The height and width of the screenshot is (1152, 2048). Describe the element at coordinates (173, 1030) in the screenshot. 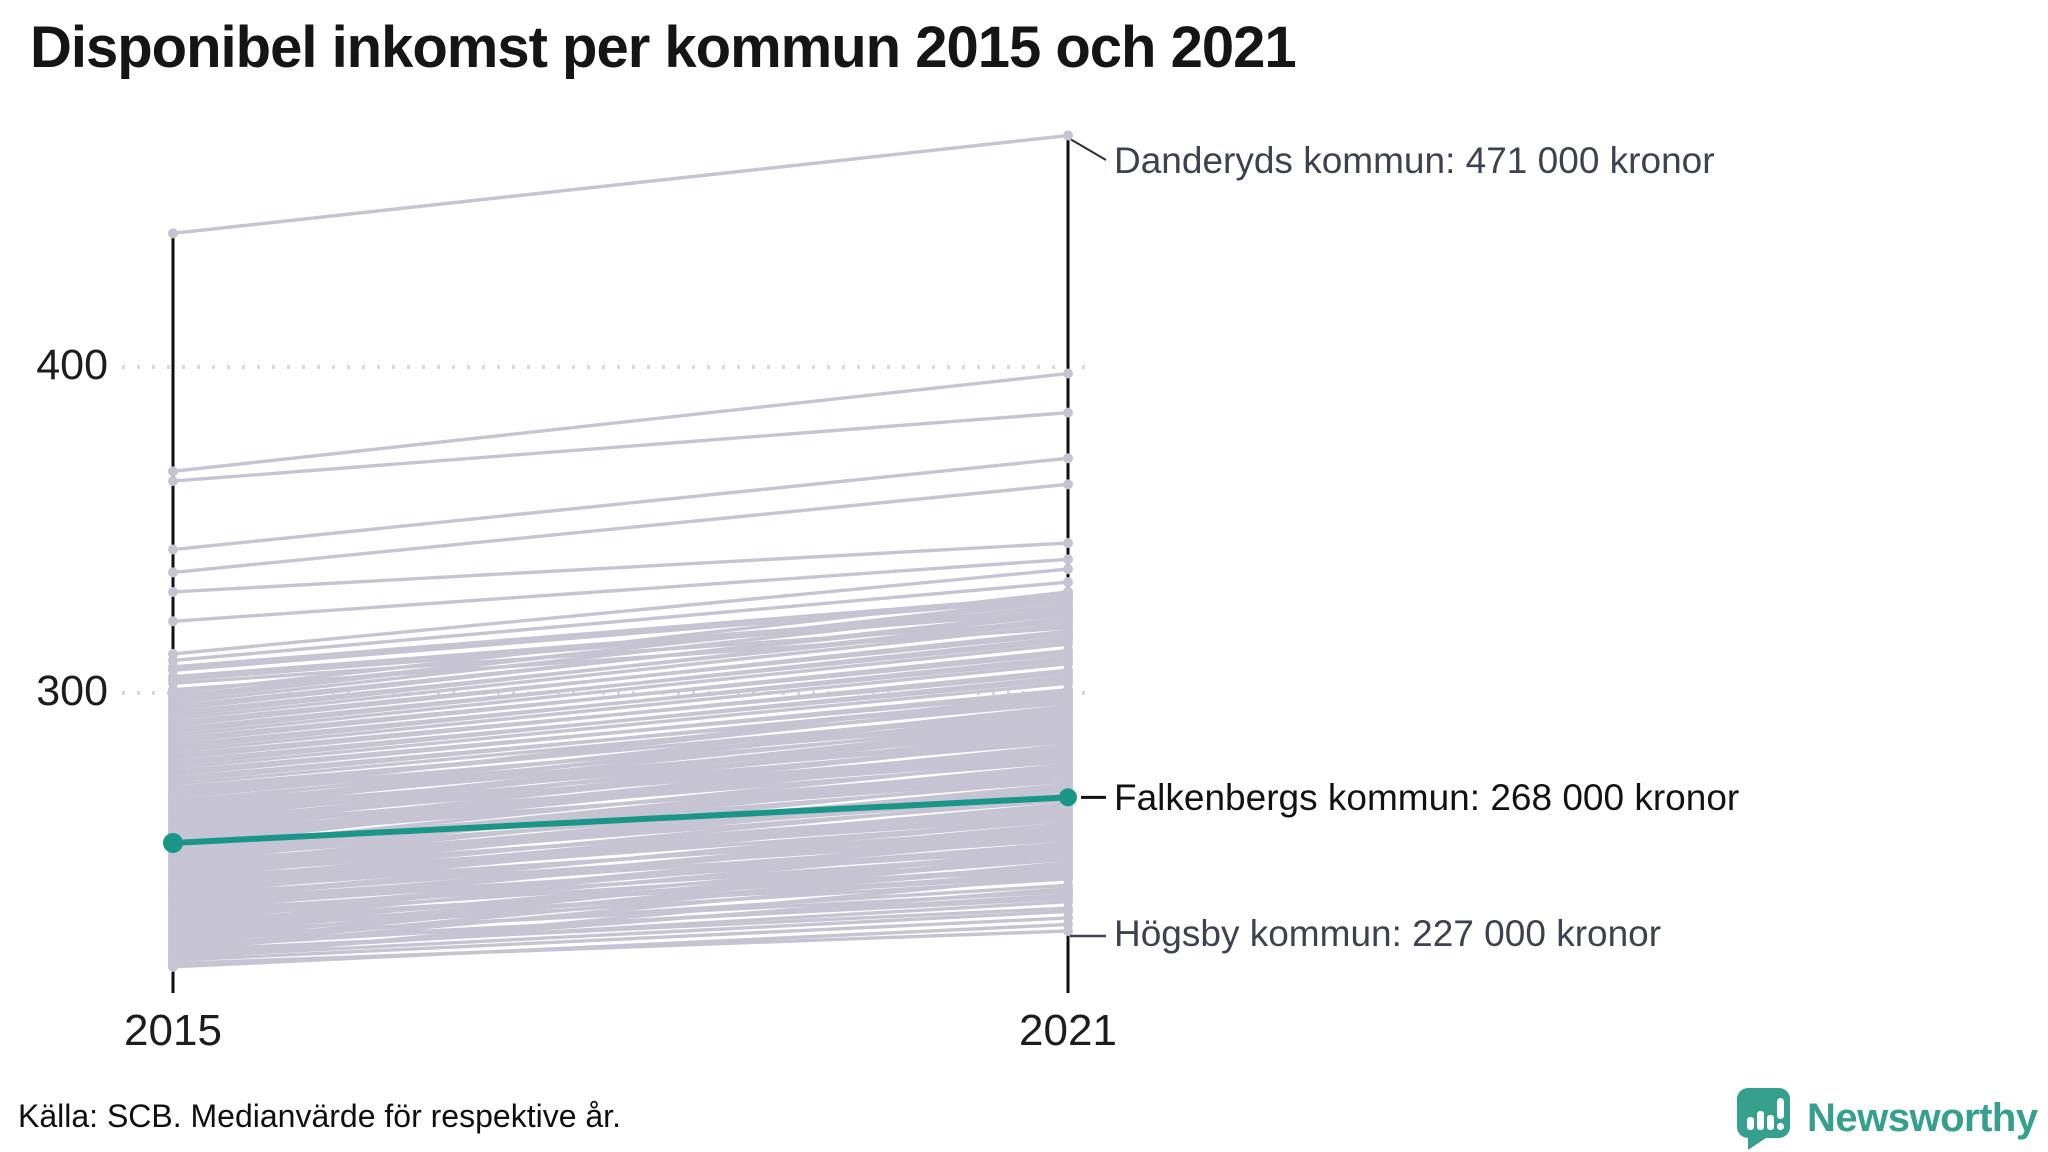

I see `x-axis-label-2015: 2015` at that location.